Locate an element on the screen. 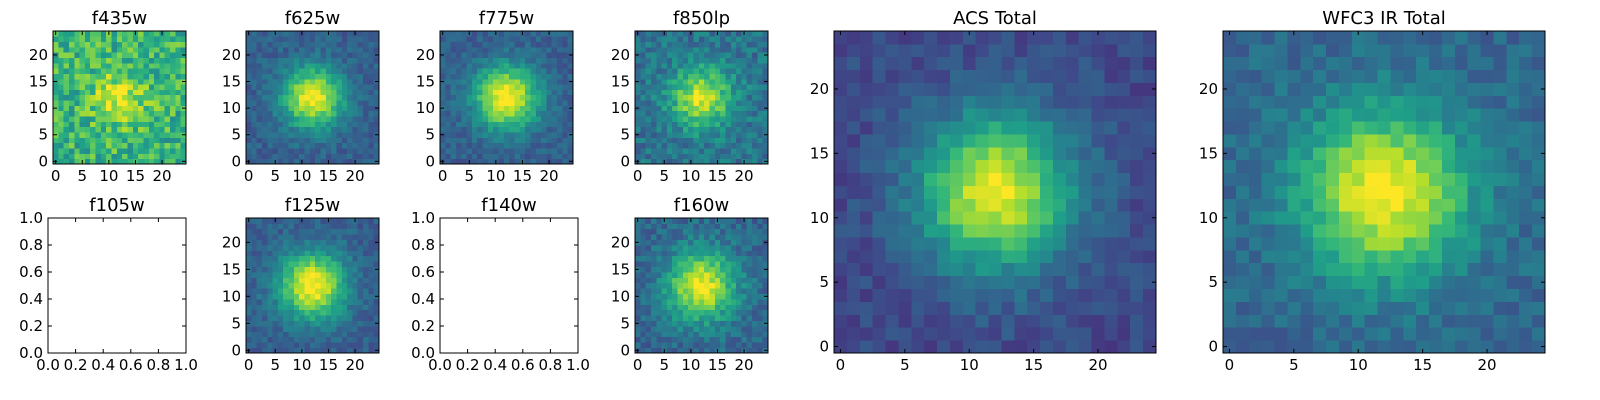 Image resolution: width=1600 pixels, height=400 pixels. x-tick-label: 0.0 is located at coordinates (48, 365).